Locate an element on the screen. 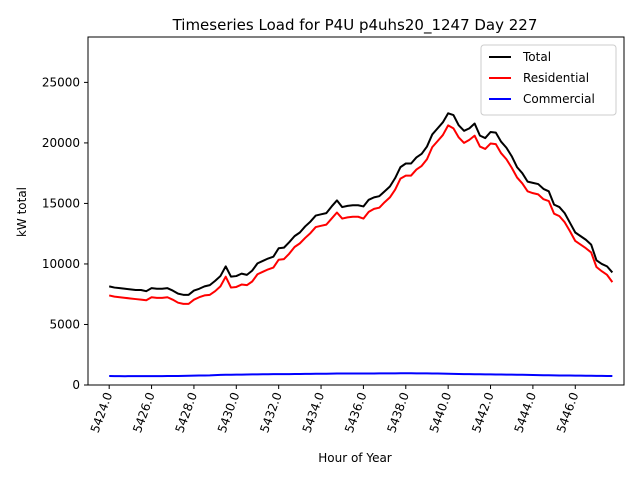  y-tick-label: 10000 is located at coordinates (61, 264).